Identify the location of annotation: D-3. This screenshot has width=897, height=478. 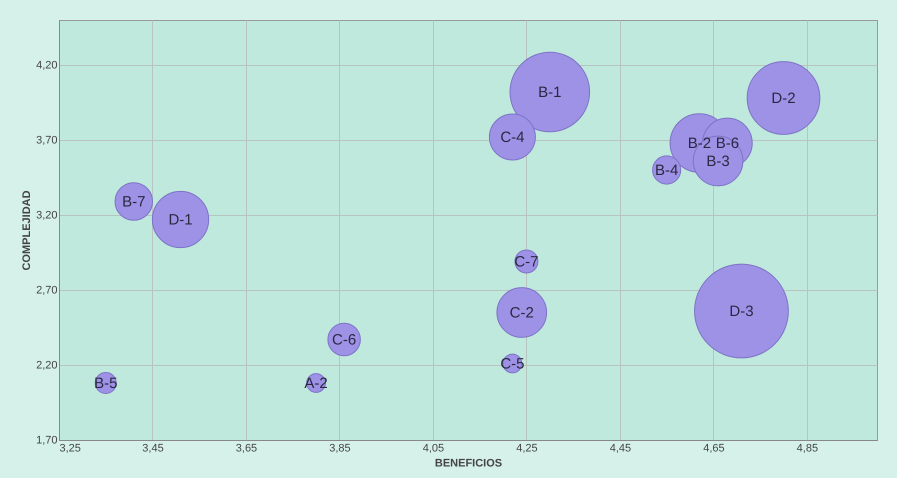
(741, 311).